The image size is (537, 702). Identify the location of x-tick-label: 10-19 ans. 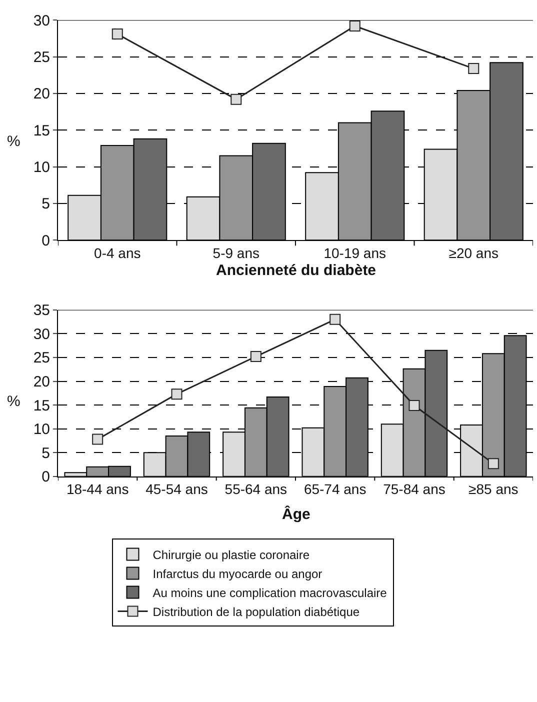
(355, 252).